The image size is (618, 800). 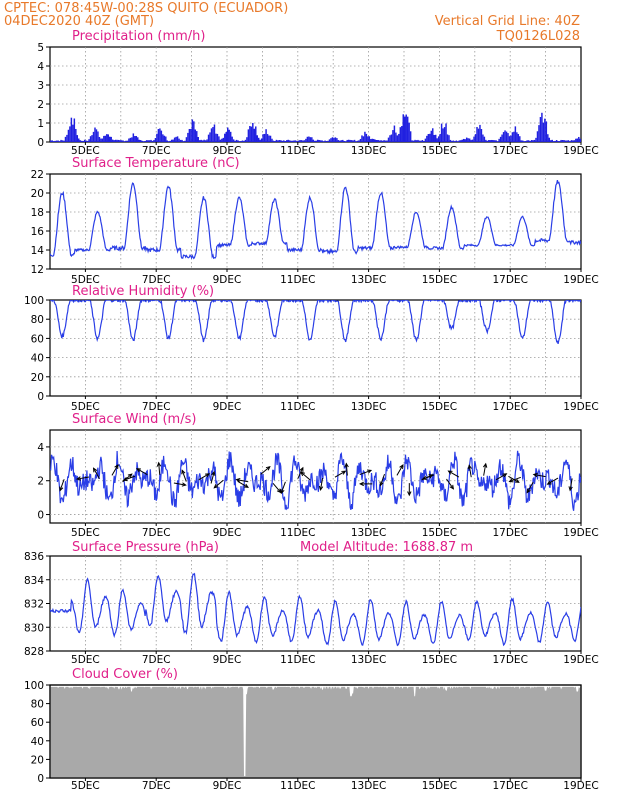 What do you see at coordinates (368, 407) in the screenshot?
I see `x-tick-label: 13DEC` at bounding box center [368, 407].